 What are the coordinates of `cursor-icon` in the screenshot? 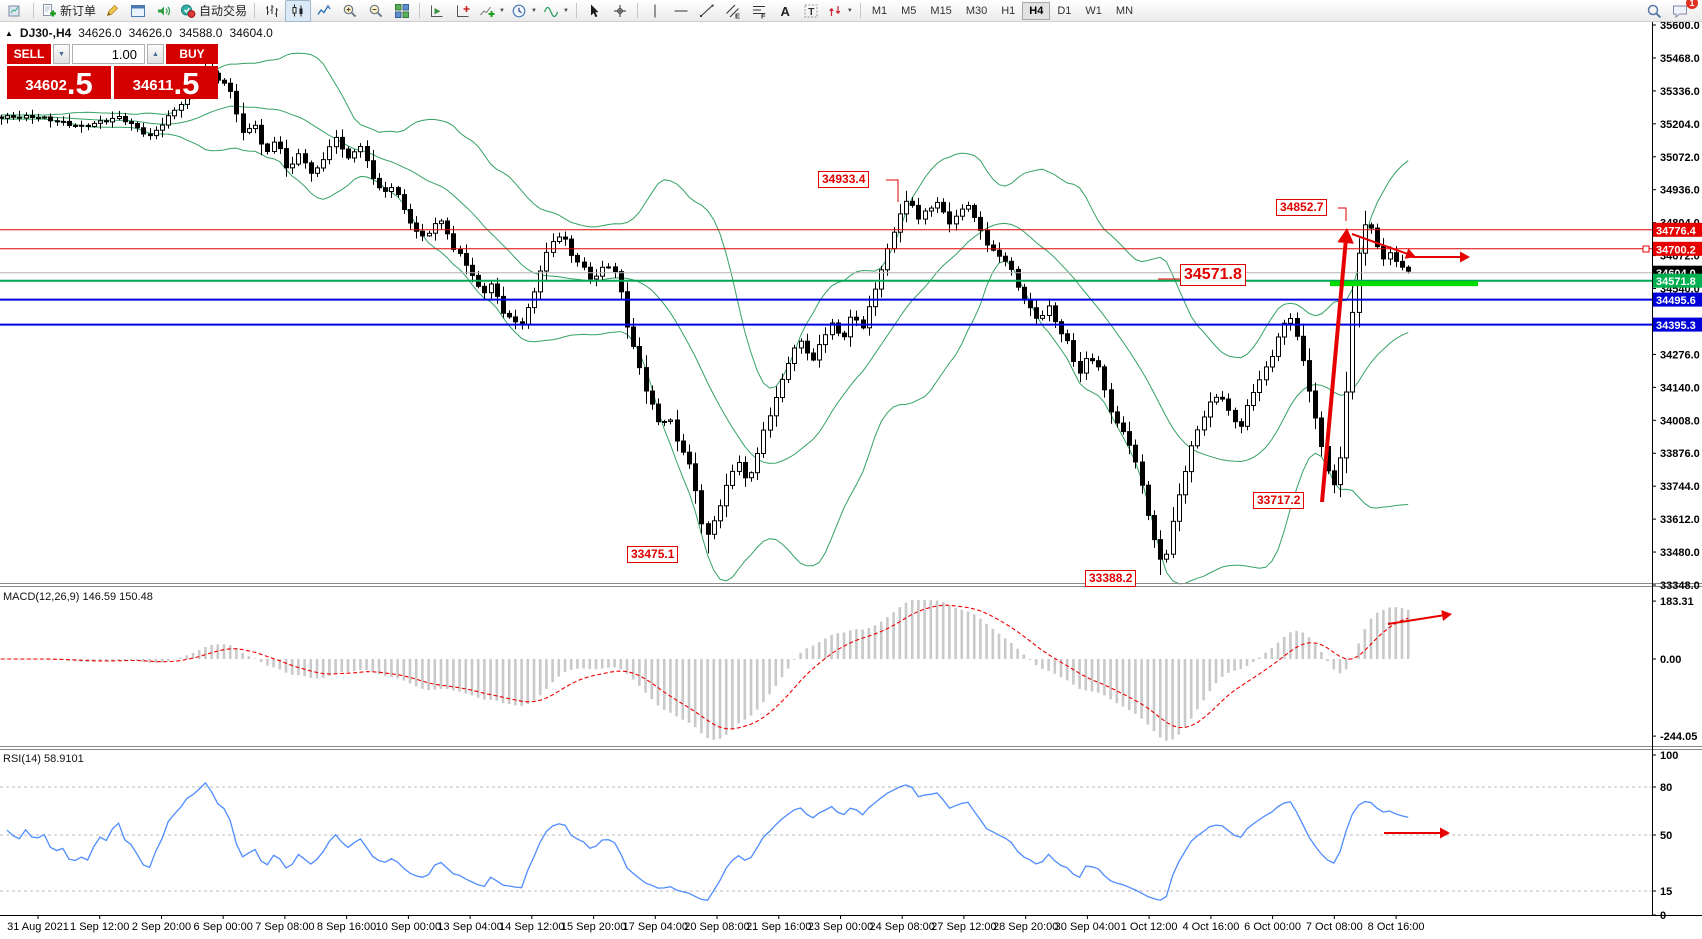 It's located at (594, 11).